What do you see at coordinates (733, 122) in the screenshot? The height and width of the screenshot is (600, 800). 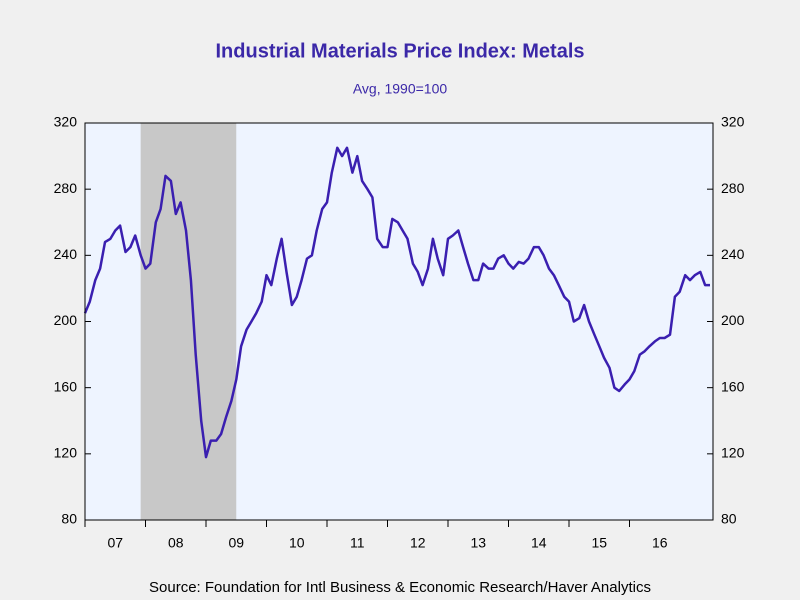 I see `y2-tick-label: 320` at bounding box center [733, 122].